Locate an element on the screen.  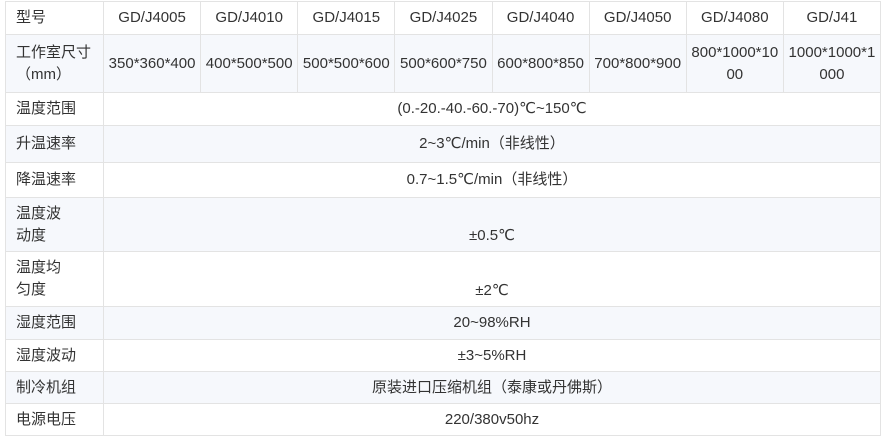
row-label: 制冷机组 is located at coordinates (54, 387).